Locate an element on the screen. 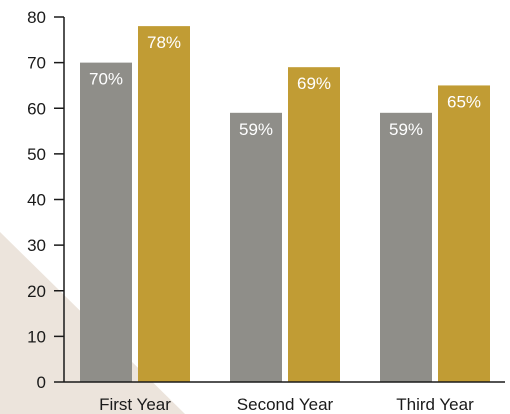  x-categories-group: First Year Second Year Third Year is located at coordinates (286, 404).